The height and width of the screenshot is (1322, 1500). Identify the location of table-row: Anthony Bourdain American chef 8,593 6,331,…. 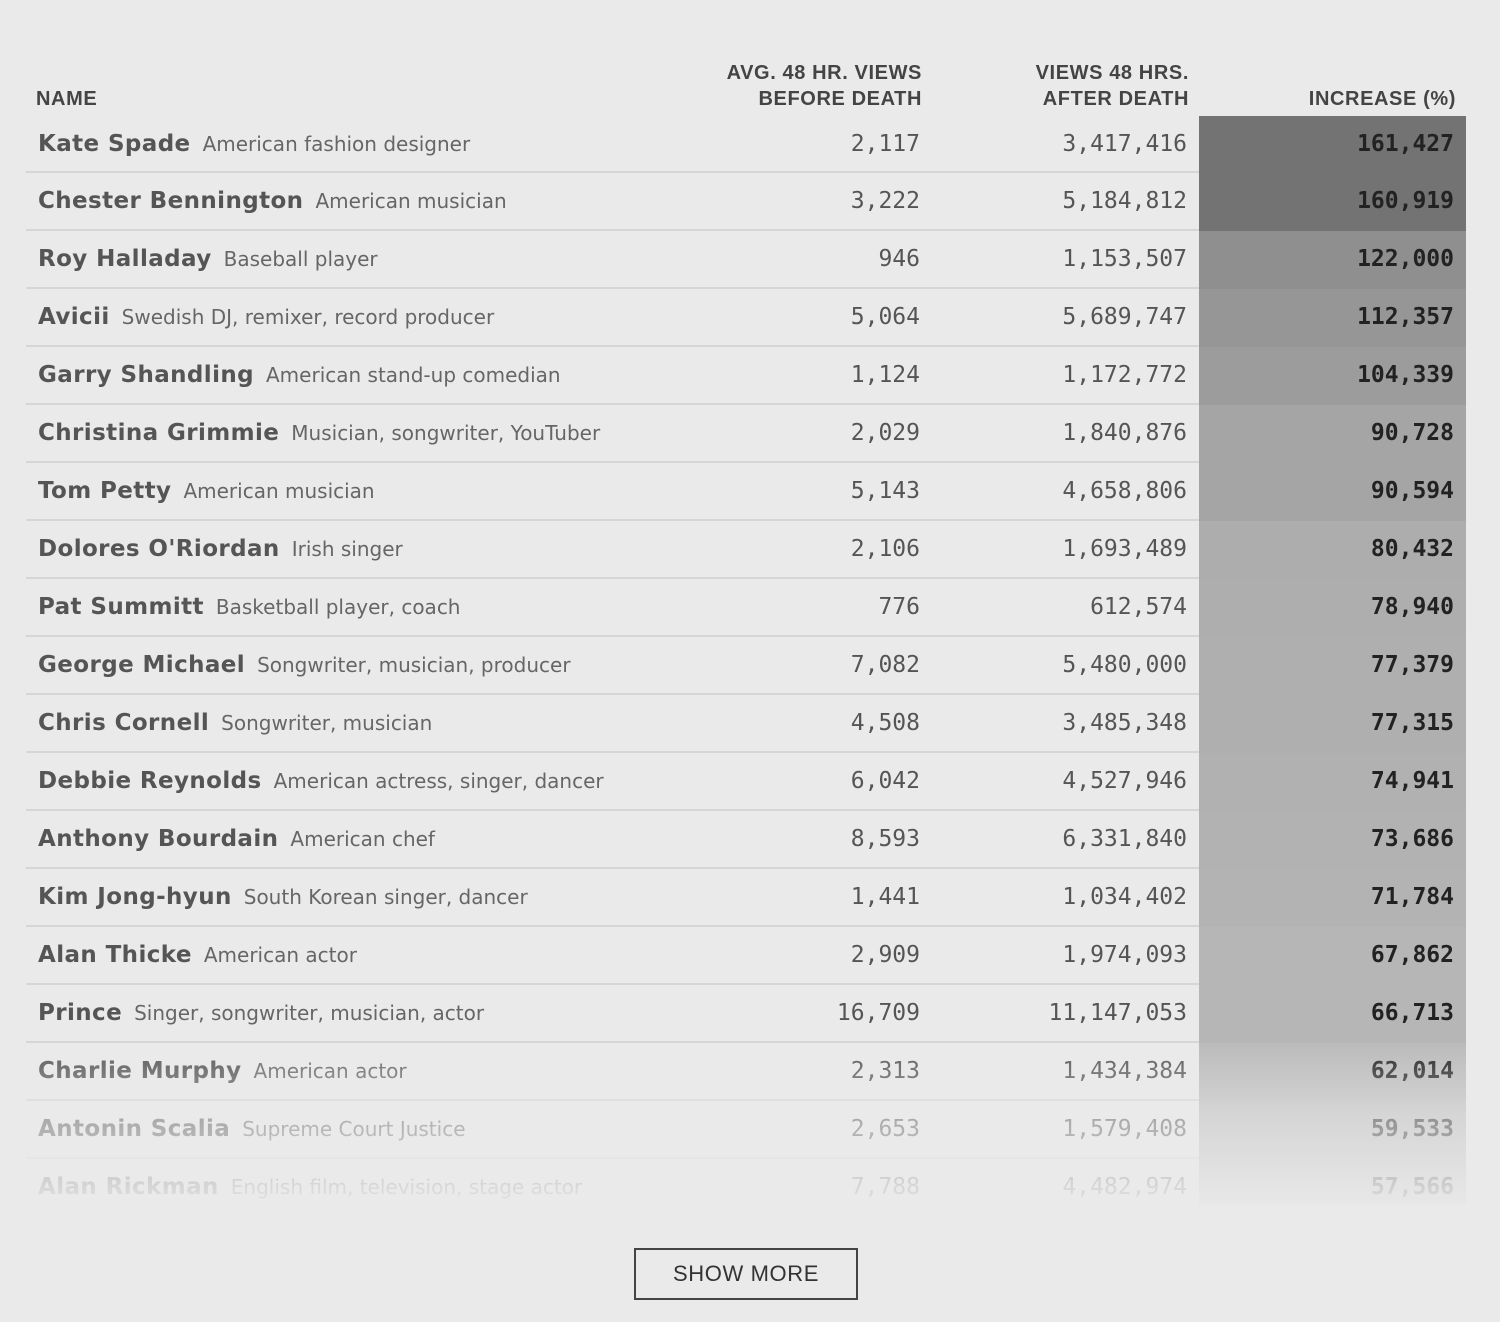
(746, 840).